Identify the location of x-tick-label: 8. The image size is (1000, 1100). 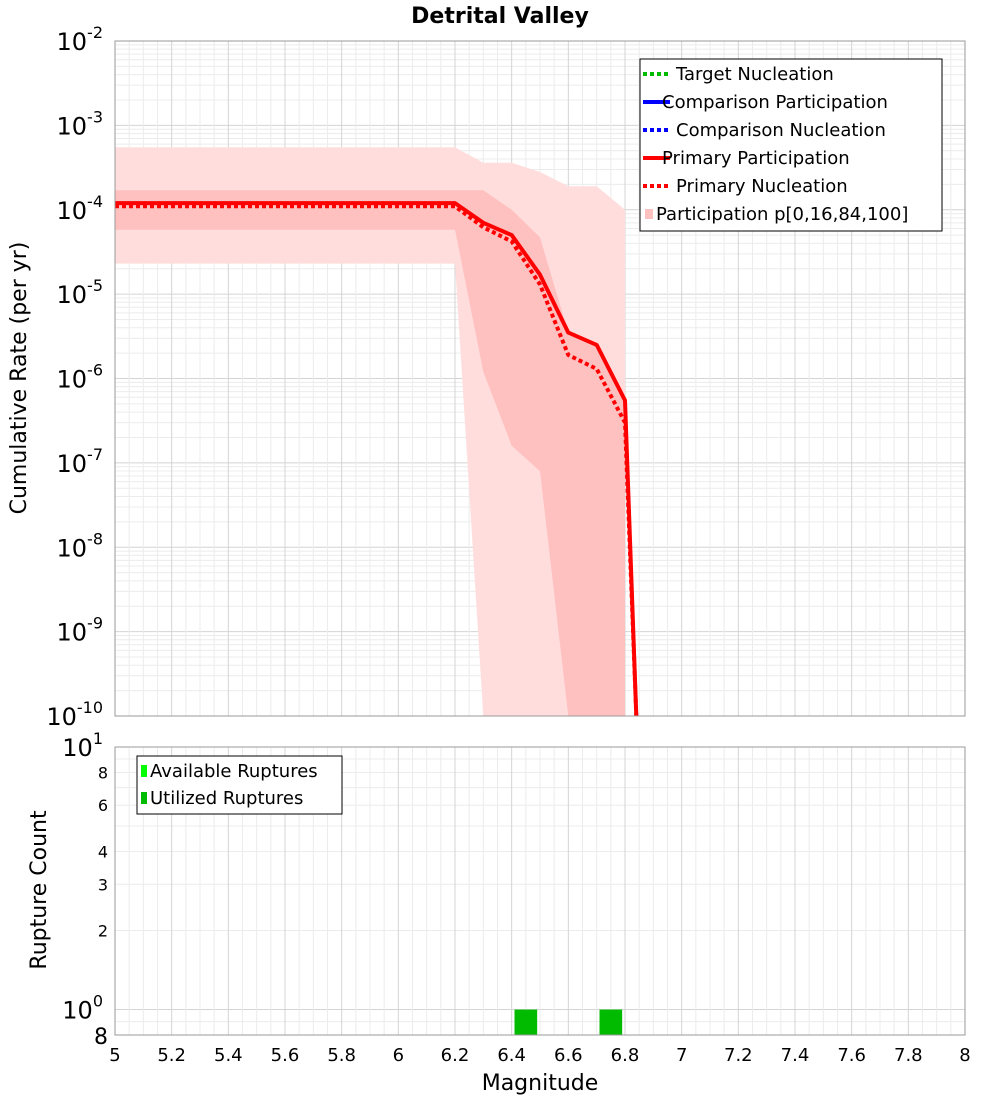
(964, 1055).